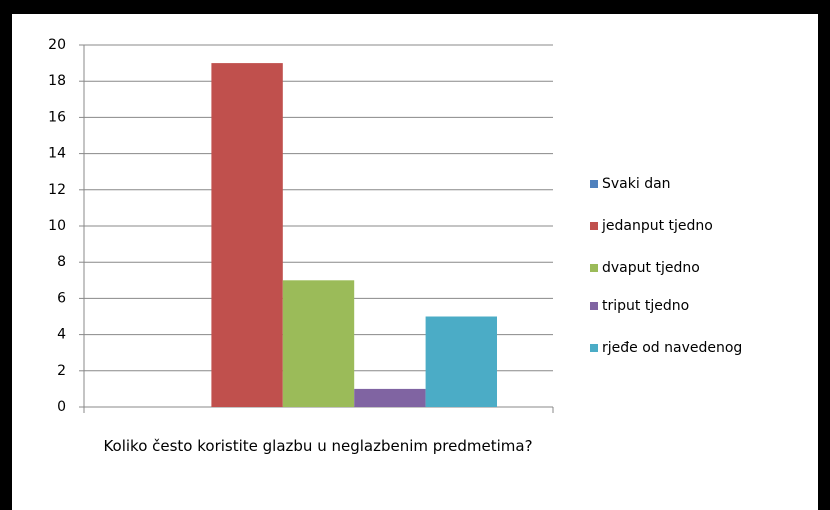 The height and width of the screenshot is (510, 830). Describe the element at coordinates (61, 407) in the screenshot. I see `y-tick-label: 0` at that location.